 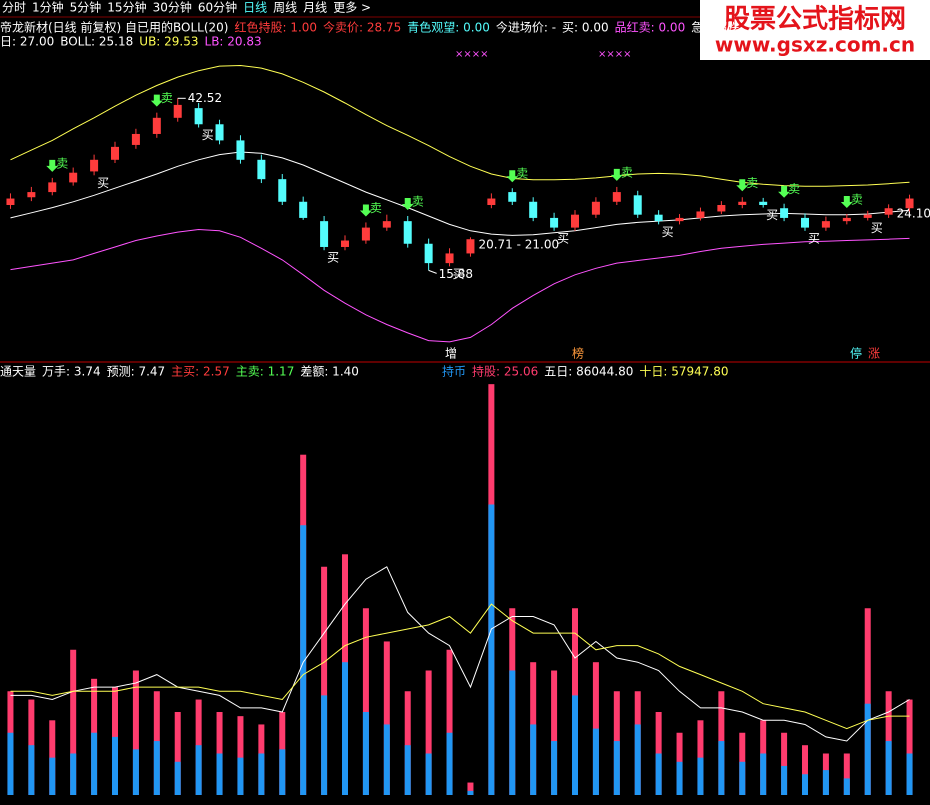 What do you see at coordinates (126, 7) in the screenshot?
I see `toolbar-tab: 15分钟` at bounding box center [126, 7].